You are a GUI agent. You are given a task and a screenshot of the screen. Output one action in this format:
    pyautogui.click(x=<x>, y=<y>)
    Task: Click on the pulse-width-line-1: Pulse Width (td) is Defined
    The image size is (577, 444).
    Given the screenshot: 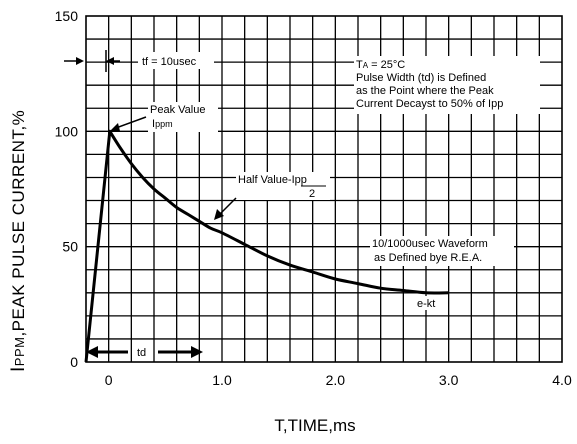 What is the action you would take?
    pyautogui.click(x=421, y=78)
    